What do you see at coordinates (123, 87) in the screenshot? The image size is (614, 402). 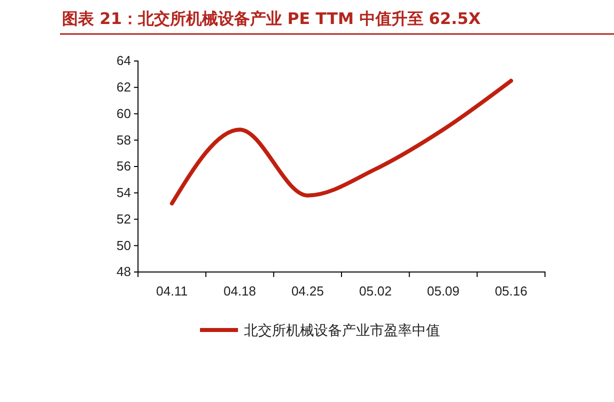 I see `y-tick-label: 62` at bounding box center [123, 87].